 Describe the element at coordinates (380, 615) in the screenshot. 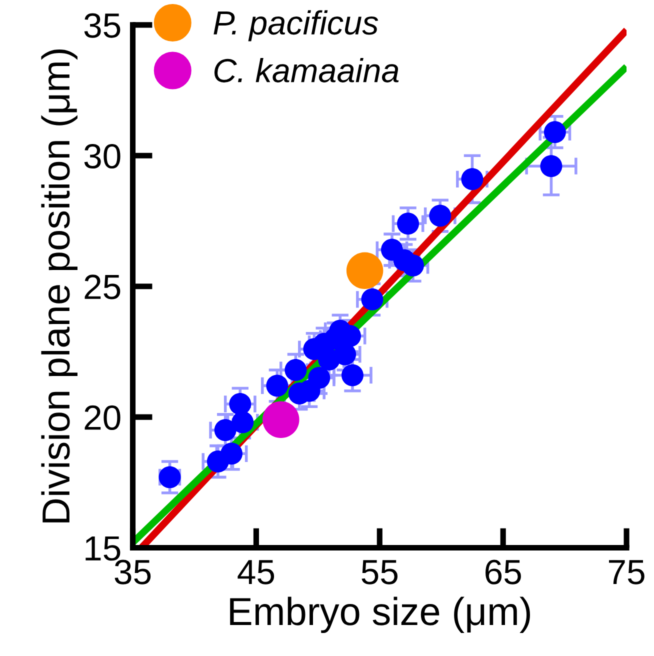

I see `x-axis-title: Embryo size (μm)` at that location.